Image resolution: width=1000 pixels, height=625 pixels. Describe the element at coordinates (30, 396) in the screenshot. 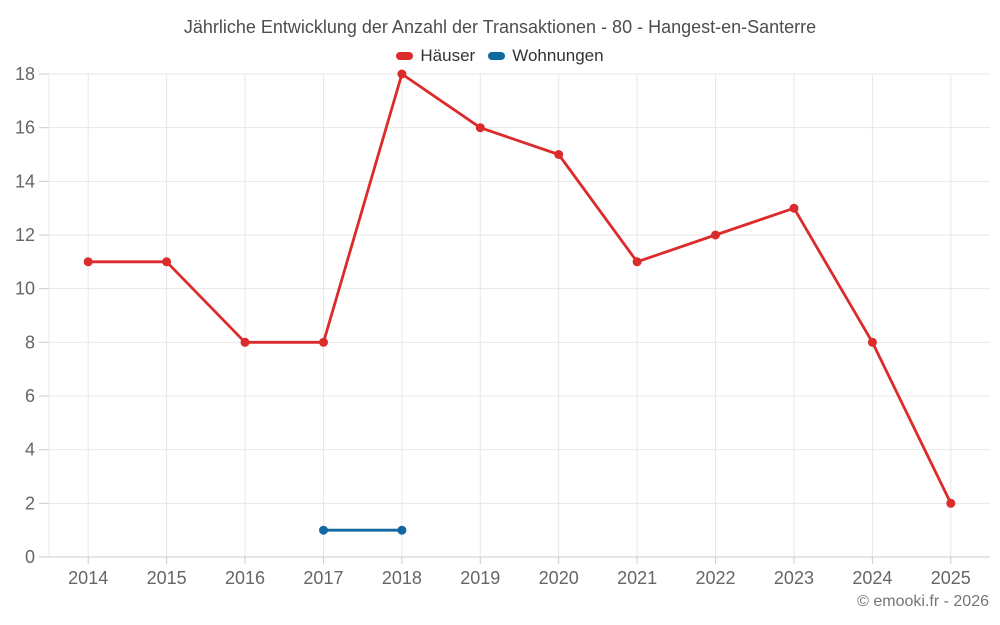

I see `y-axis-label: 6` at that location.